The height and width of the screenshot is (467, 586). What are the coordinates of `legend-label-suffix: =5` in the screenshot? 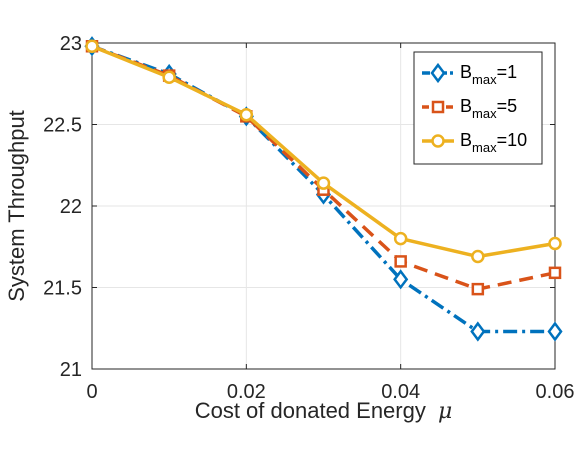 It's located at (507, 106).